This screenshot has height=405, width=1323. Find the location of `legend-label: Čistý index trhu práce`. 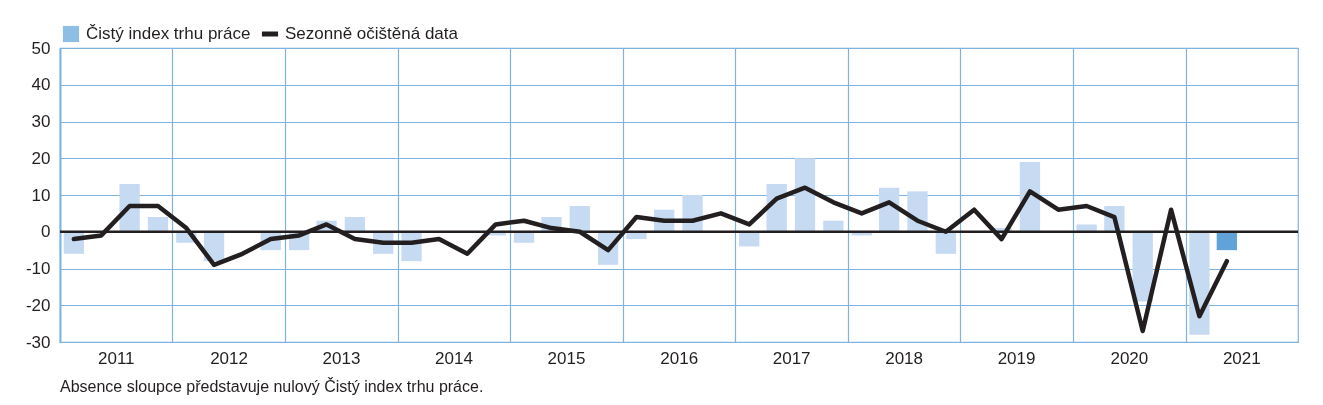

legend-label: Čistý index trhu práce is located at coordinates (168, 33).